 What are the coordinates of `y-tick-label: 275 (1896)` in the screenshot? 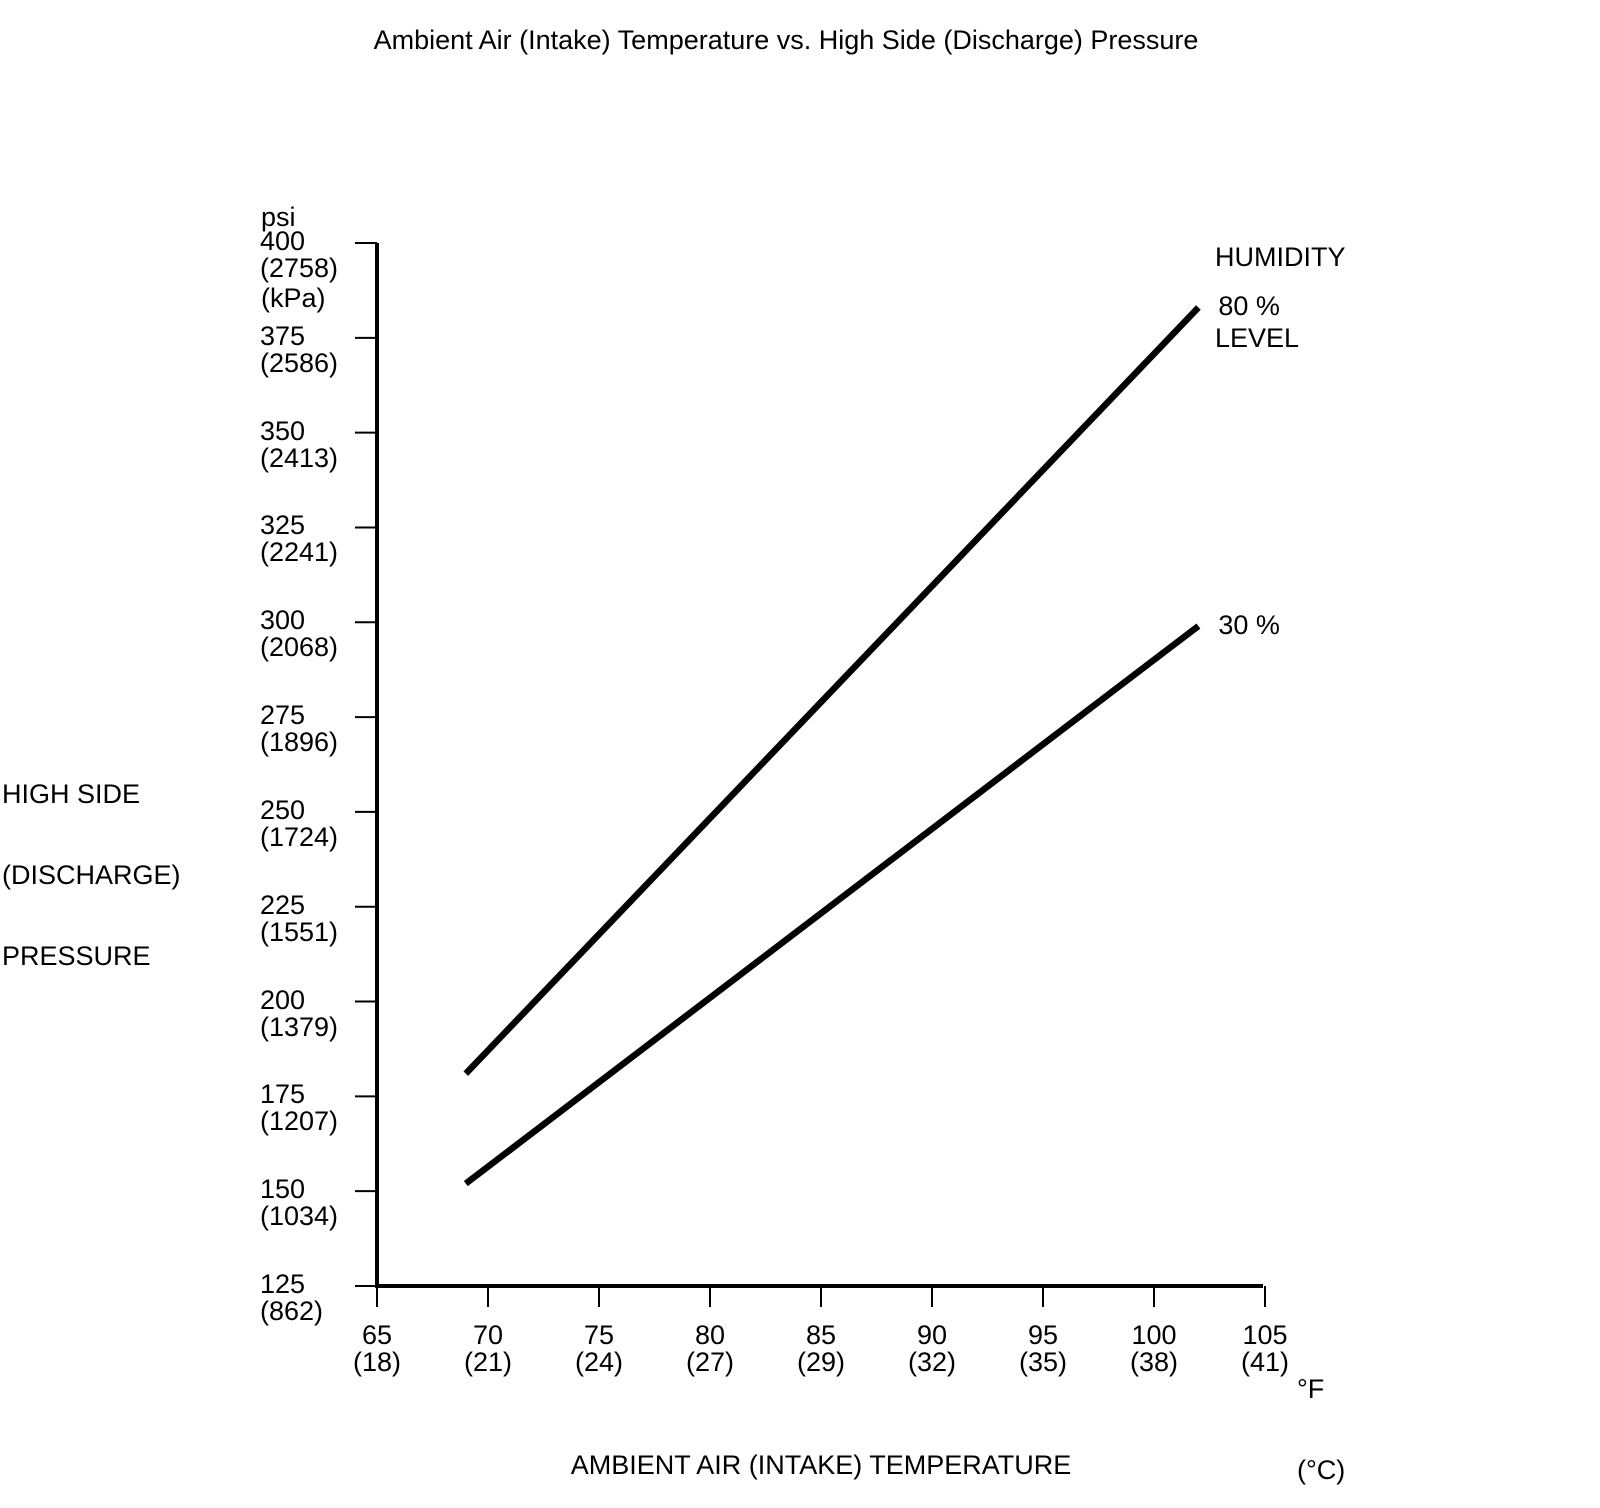 It's located at (299, 729).